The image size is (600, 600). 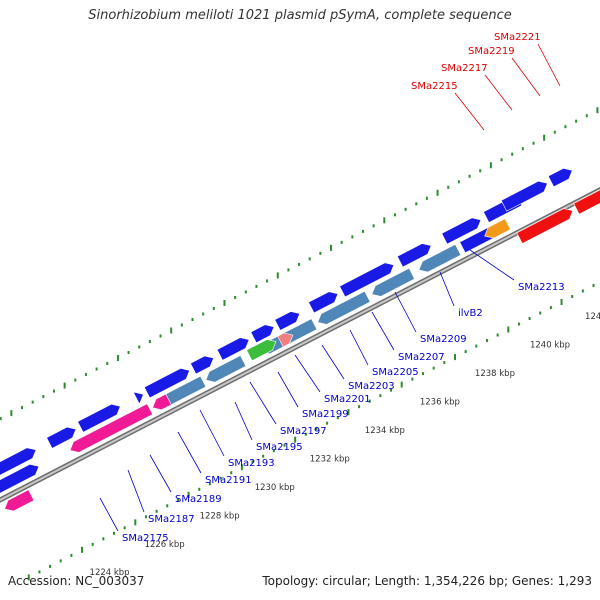 What do you see at coordinates (279, 447) in the screenshot?
I see `gene-label: SMa2195` at bounding box center [279, 447].